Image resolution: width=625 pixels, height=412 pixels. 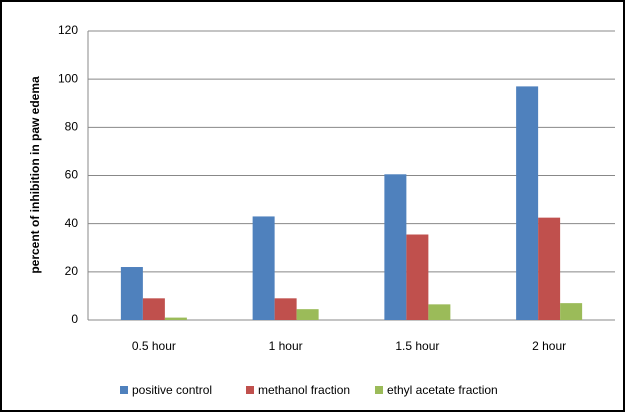 I want to click on legend-label: ethyl acetate fraction, so click(x=442, y=390).